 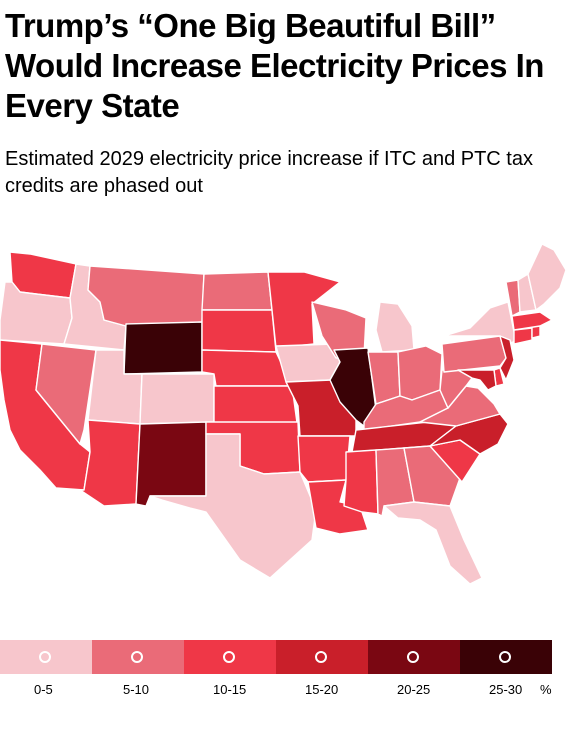 I want to click on state-colorado: Colorado, so click(x=177, y=399).